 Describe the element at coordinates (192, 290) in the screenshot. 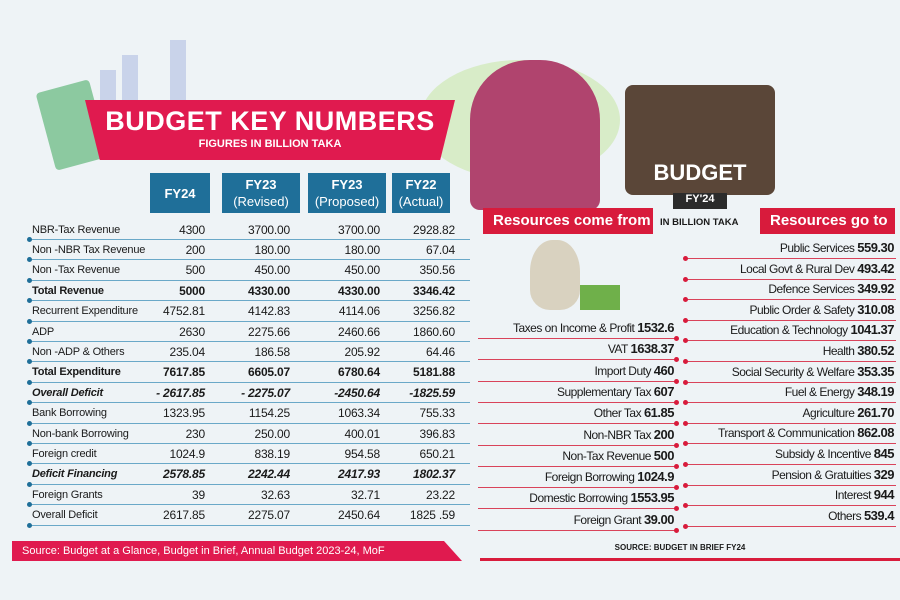

I see `cell-value: 5000` at that location.